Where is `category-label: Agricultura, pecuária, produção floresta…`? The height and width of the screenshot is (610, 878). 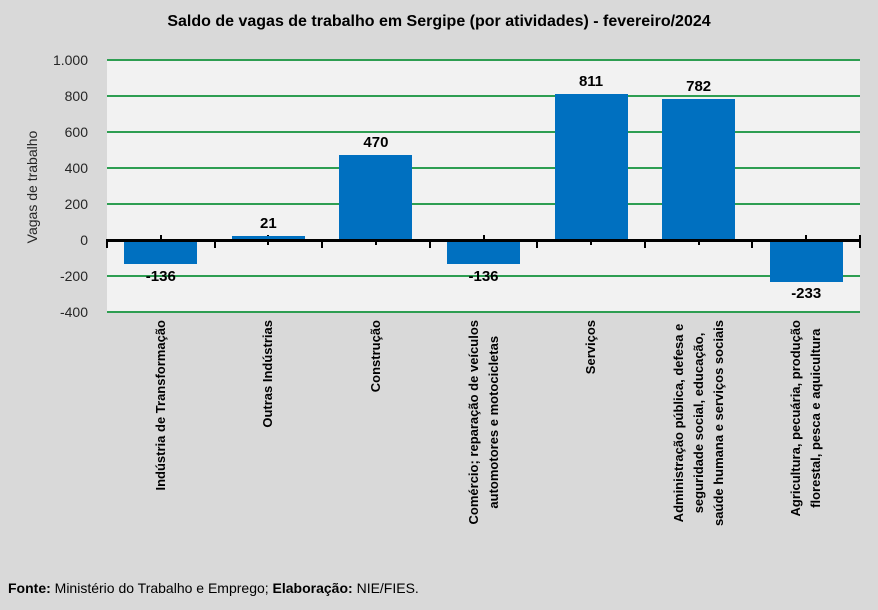 category-label: Agricultura, pecuária, produção floresta… is located at coordinates (806, 445).